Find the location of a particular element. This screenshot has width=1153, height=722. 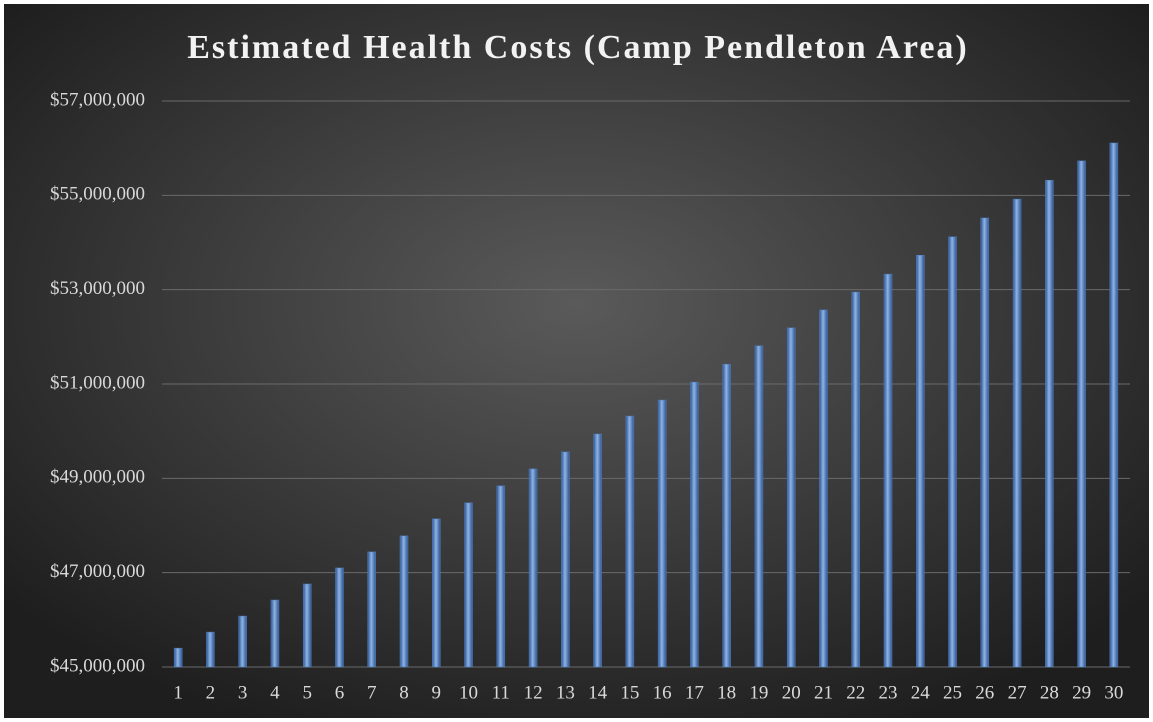

x-tick-label: 4 is located at coordinates (275, 692).